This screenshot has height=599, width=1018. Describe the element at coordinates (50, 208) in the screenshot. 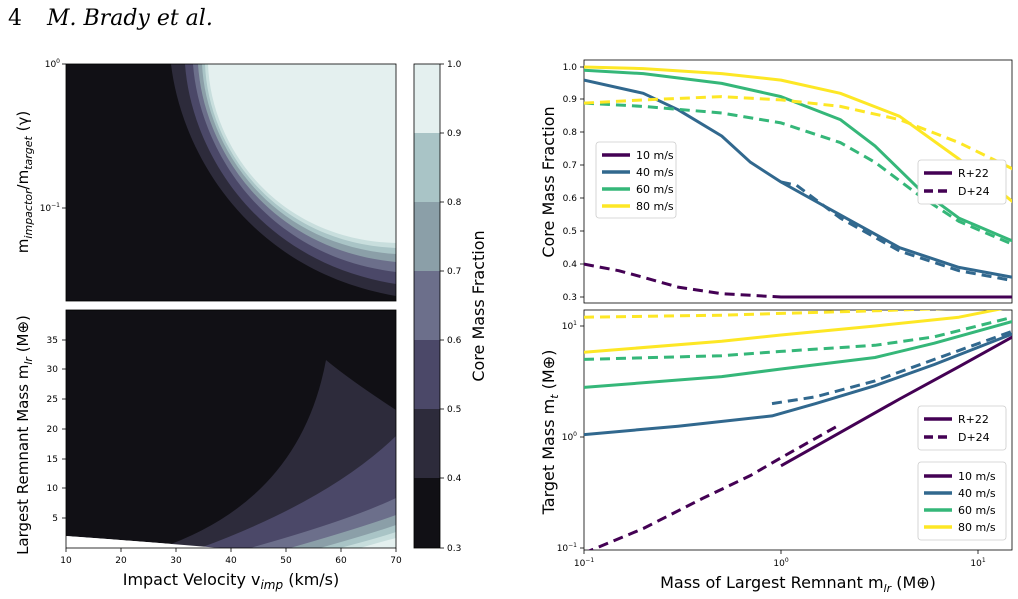

I see `ytick-label-top-2: 10⁻¹` at that location.